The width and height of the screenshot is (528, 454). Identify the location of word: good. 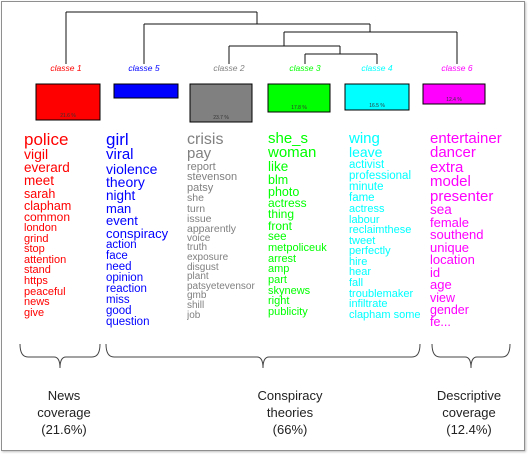
(119, 311).